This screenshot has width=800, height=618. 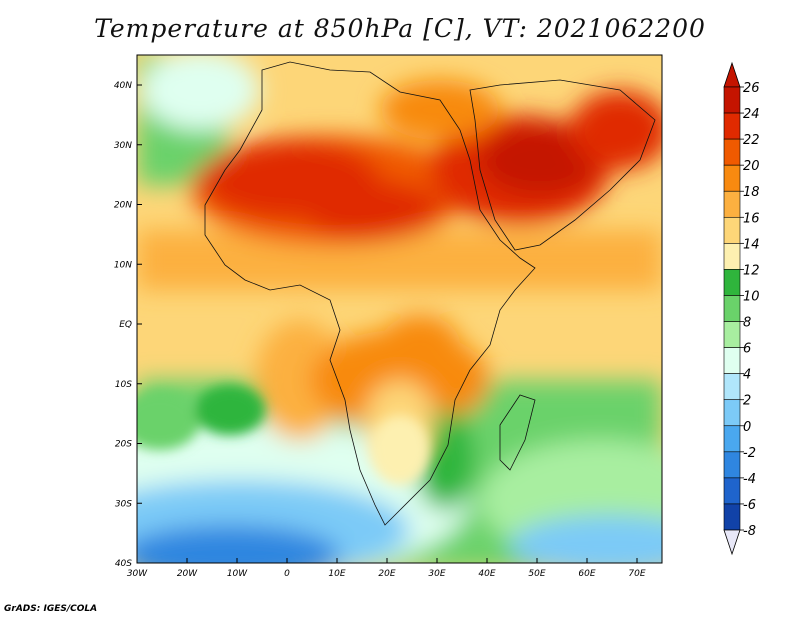 I want to click on lat-tick-label: 30S, so click(x=123, y=504).